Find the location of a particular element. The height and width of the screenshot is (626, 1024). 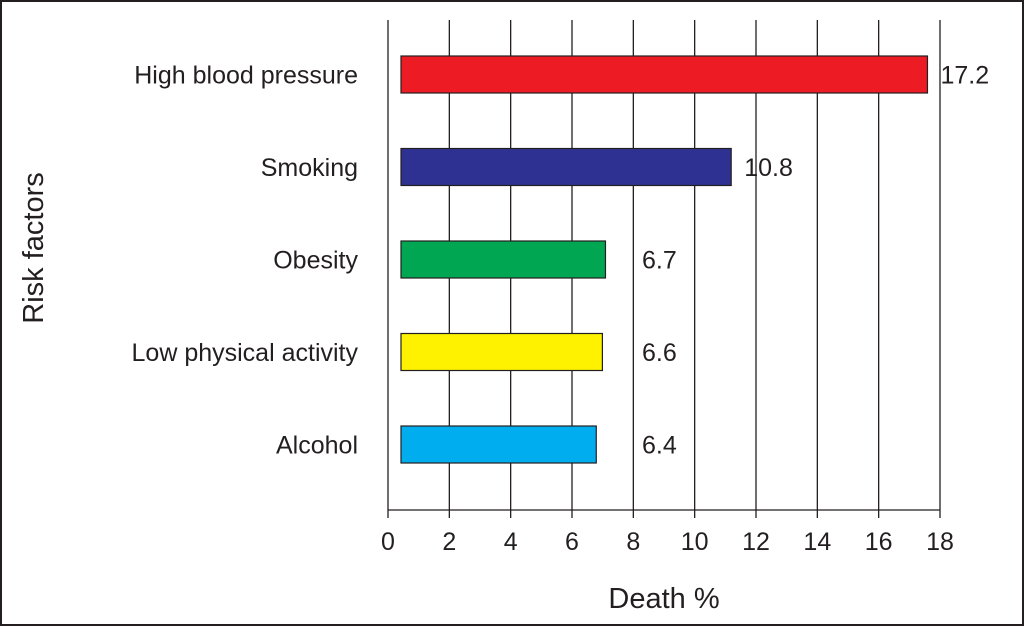

value-label-2: 10.8 is located at coordinates (768, 168).